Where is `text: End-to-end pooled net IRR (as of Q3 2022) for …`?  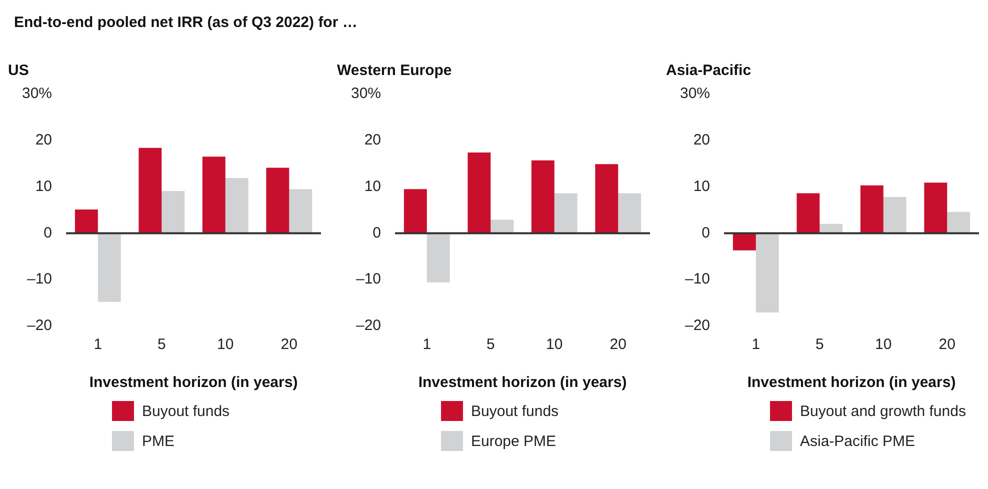
text: End-to-end pooled net IRR (as of Q3 2022) for … is located at coordinates (185, 23).